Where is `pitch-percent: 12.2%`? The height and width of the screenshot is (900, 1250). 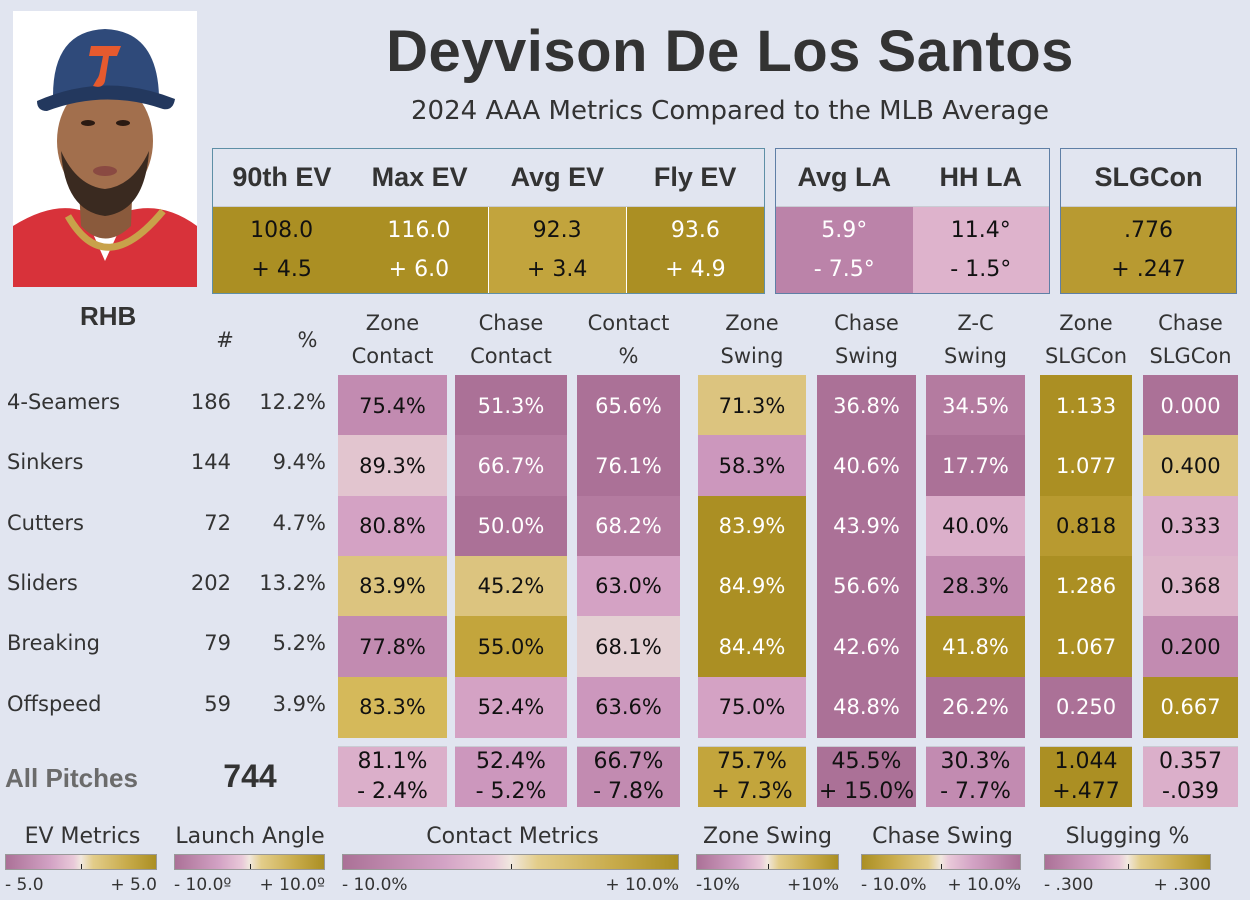
pitch-percent: 12.2% is located at coordinates (292, 402).